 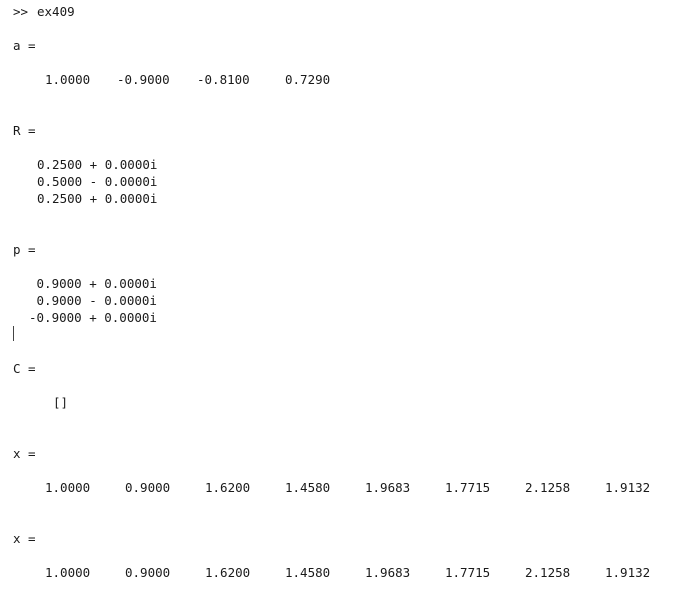 What do you see at coordinates (24, 130) in the screenshot?
I see `variable-label-R: R =` at bounding box center [24, 130].